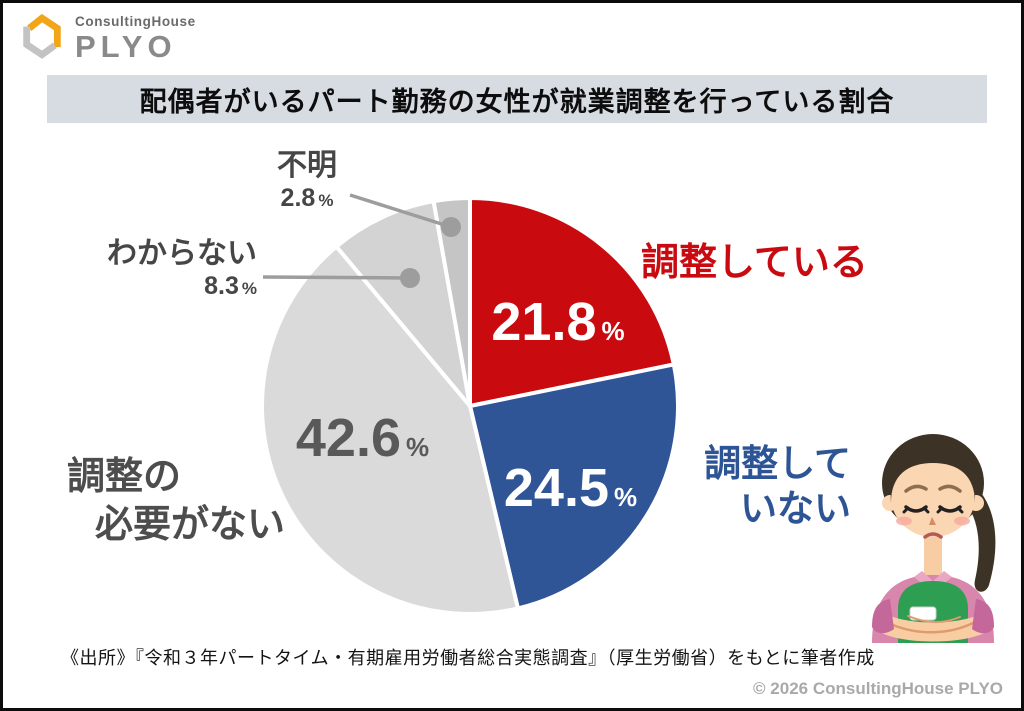 The height and width of the screenshot is (711, 1024). What do you see at coordinates (754, 263) in the screenshot?
I see `label-adjusting: 調整している` at bounding box center [754, 263].